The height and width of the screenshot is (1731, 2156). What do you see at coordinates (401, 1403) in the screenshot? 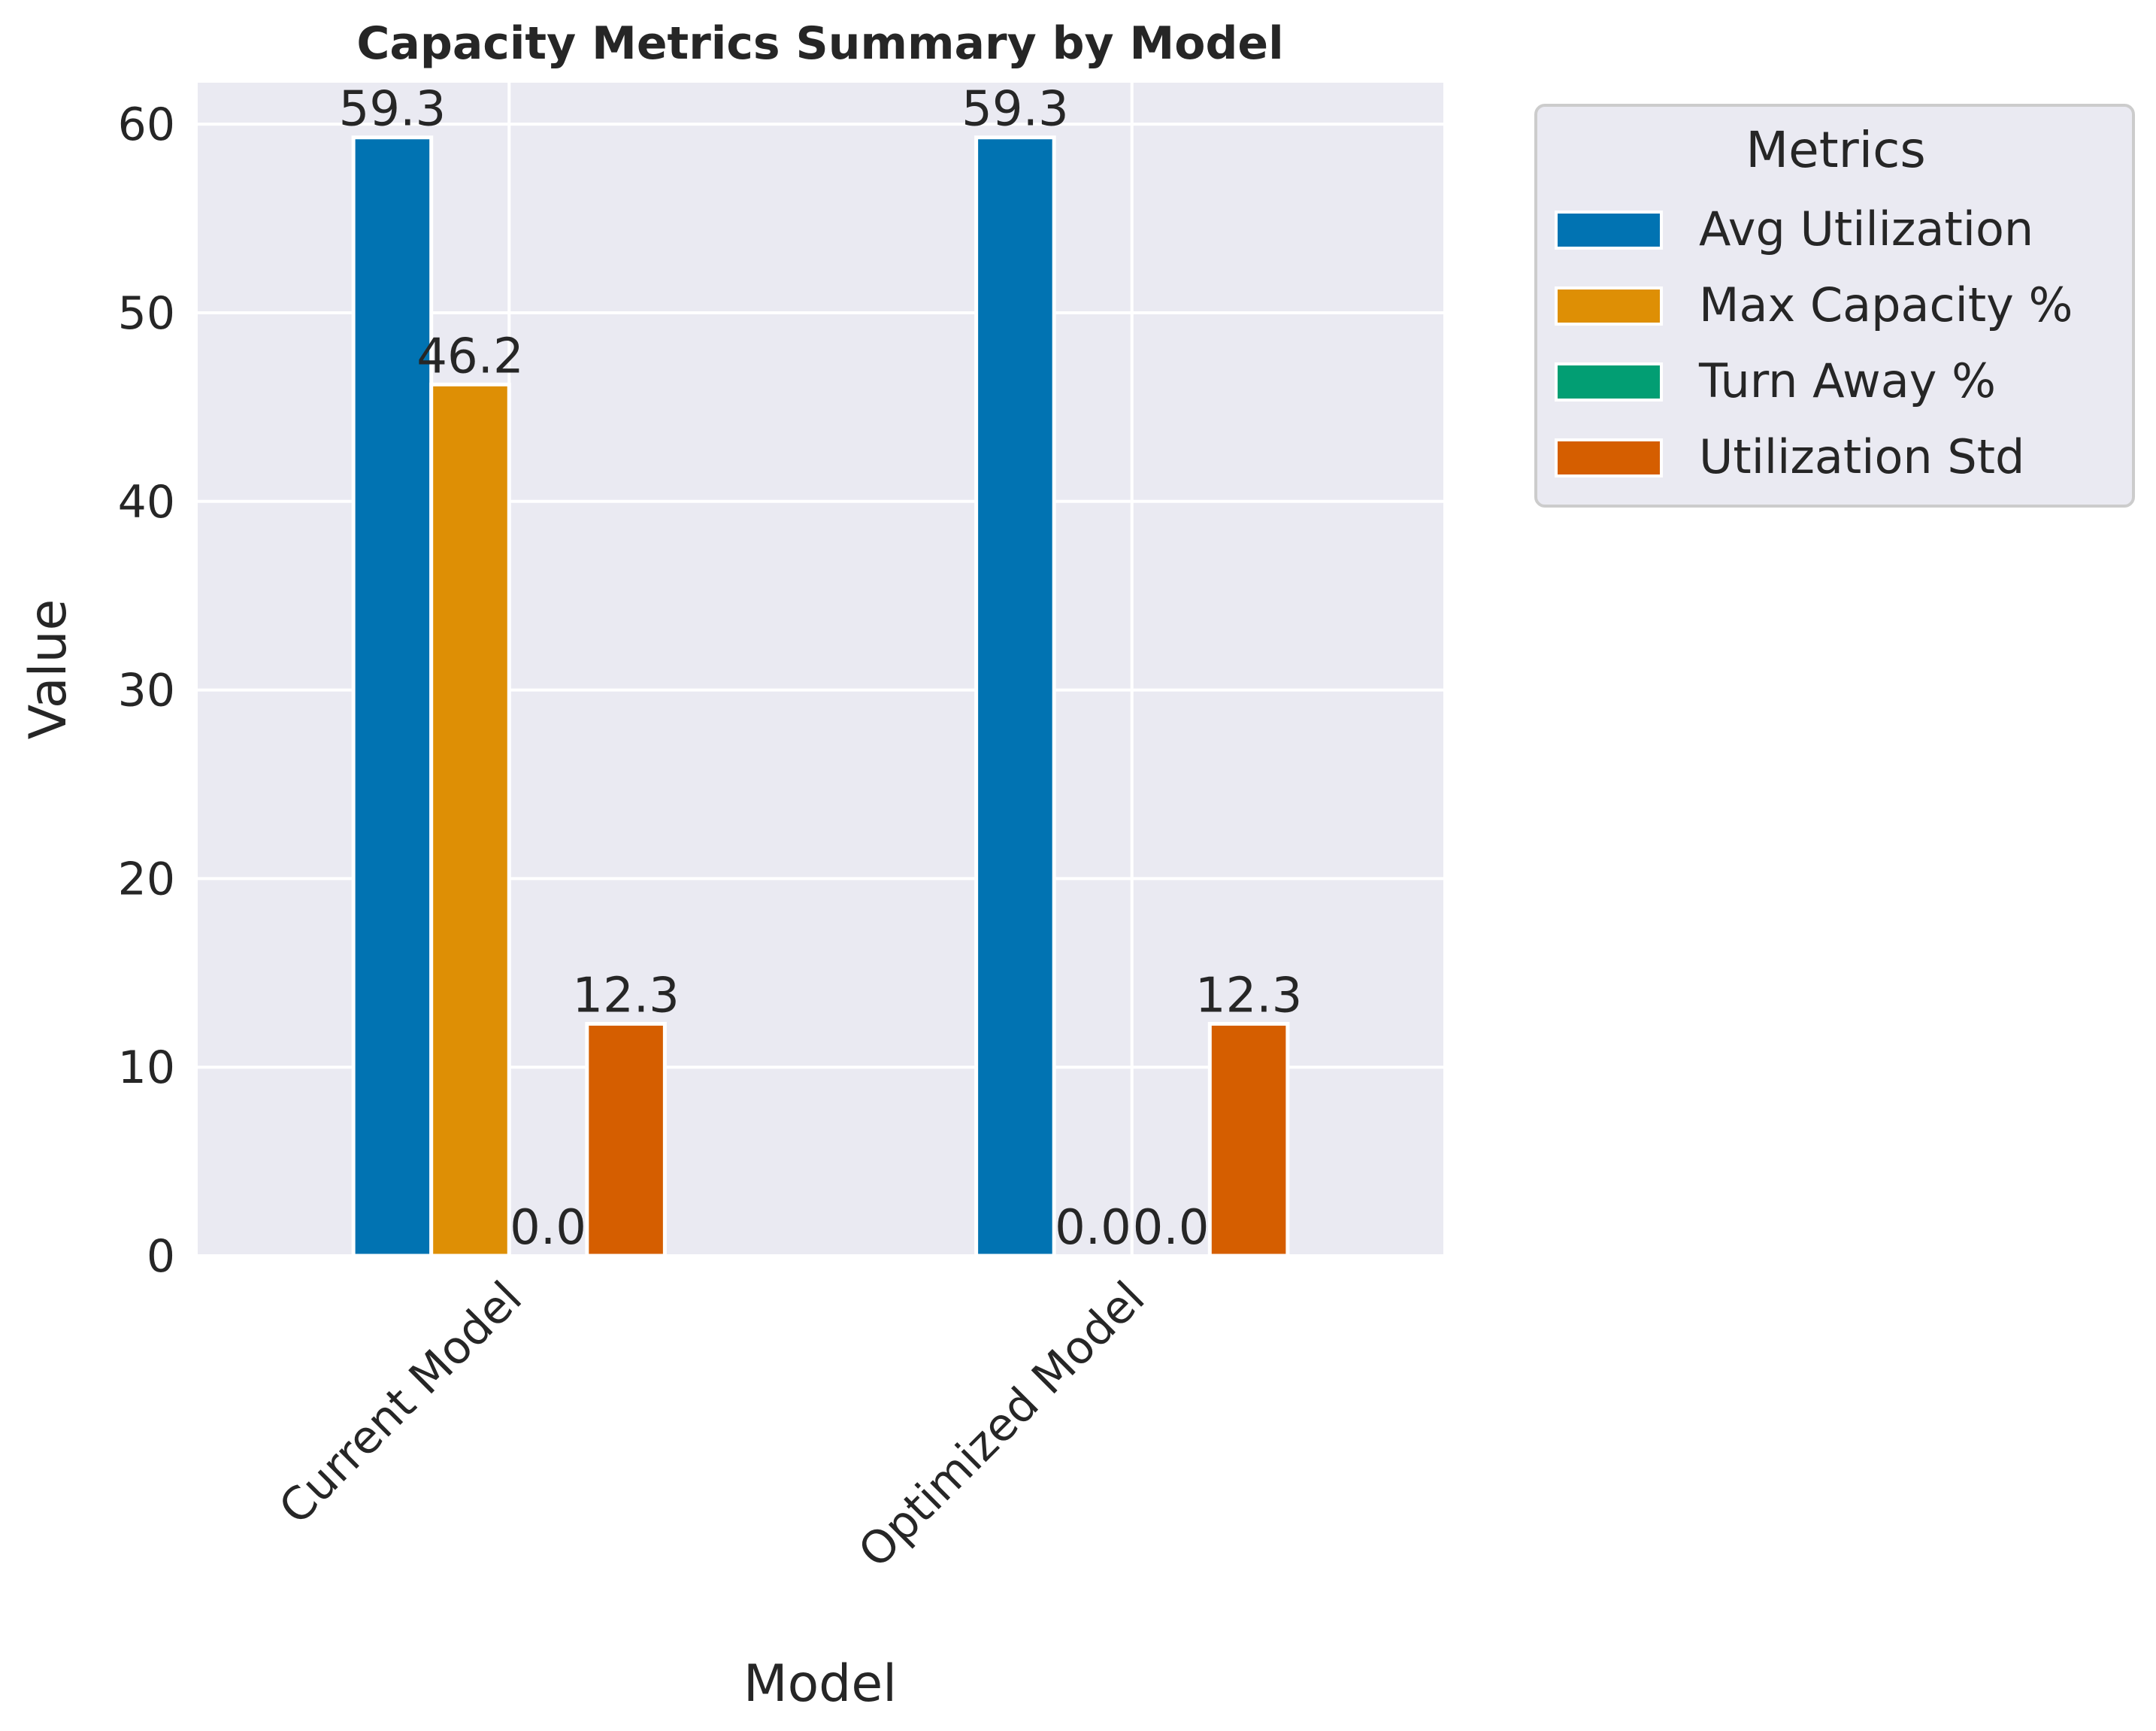
I see `x-tick-label: Current Model` at bounding box center [401, 1403].